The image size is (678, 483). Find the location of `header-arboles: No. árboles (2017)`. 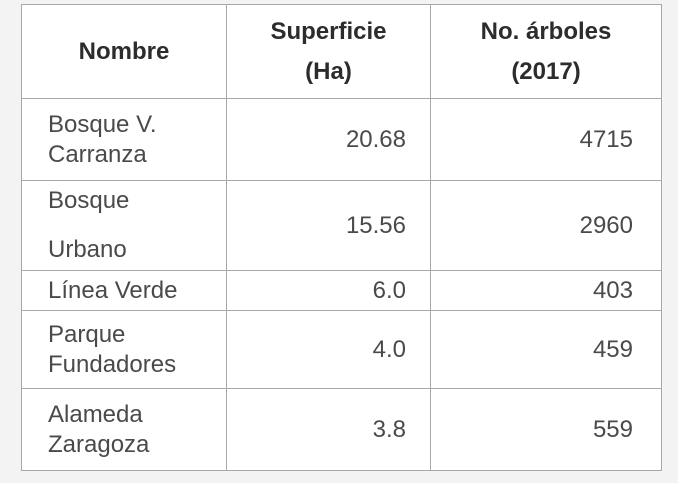

header-arboles: No. árboles (2017) is located at coordinates (546, 51).